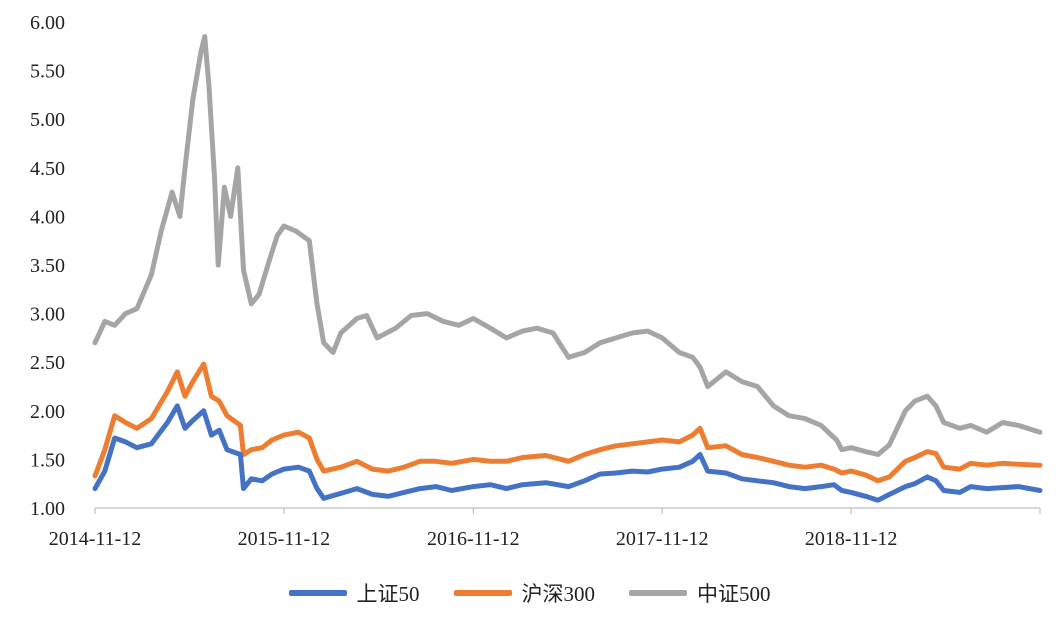 The height and width of the screenshot is (618, 1059). Describe the element at coordinates (567, 511) in the screenshot. I see `x-axis-ticks` at that location.